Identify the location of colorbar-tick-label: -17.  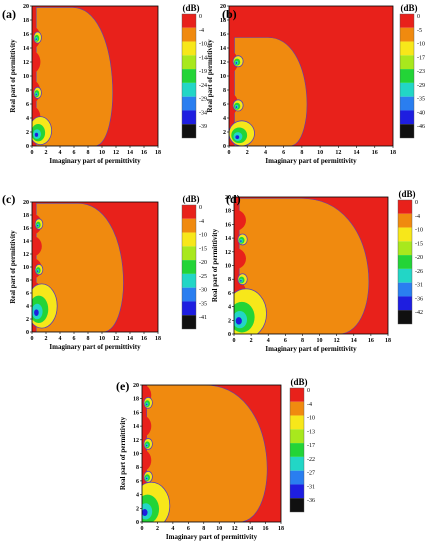
(421, 58).